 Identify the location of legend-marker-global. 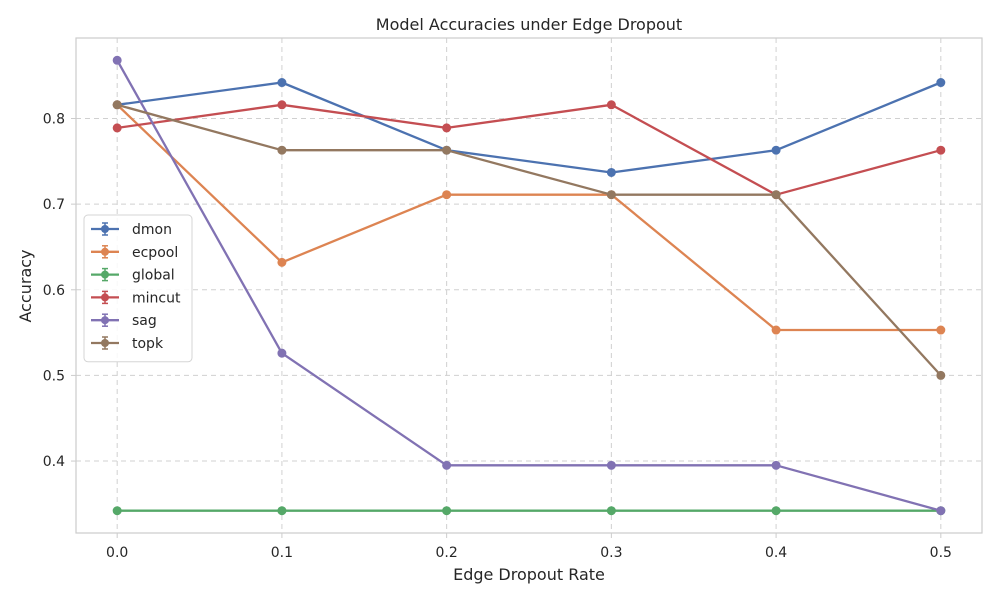
(105, 274).